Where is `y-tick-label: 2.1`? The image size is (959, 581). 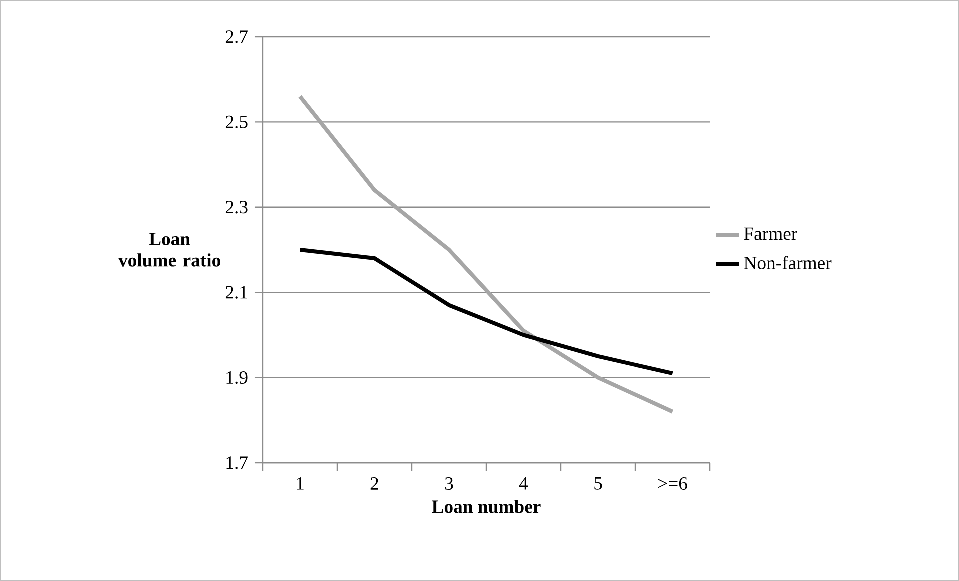 y-tick-label: 2.1 is located at coordinates (237, 292).